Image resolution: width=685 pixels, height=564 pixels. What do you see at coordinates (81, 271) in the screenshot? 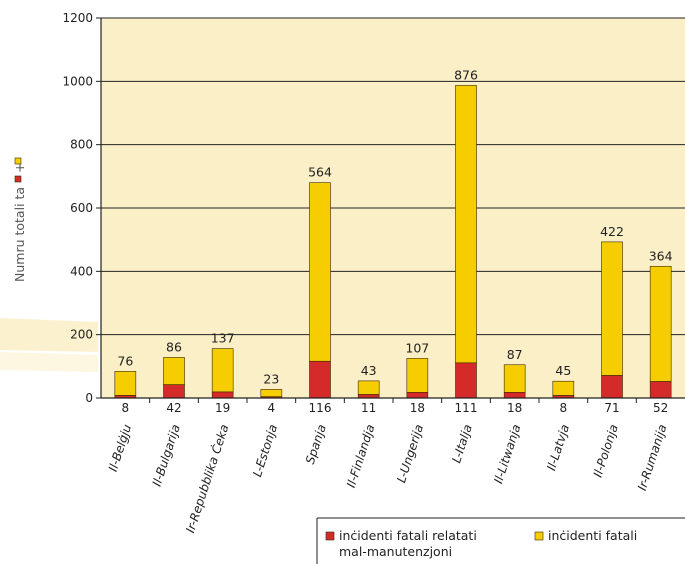
I see `y-tick-label: 400` at bounding box center [81, 271].